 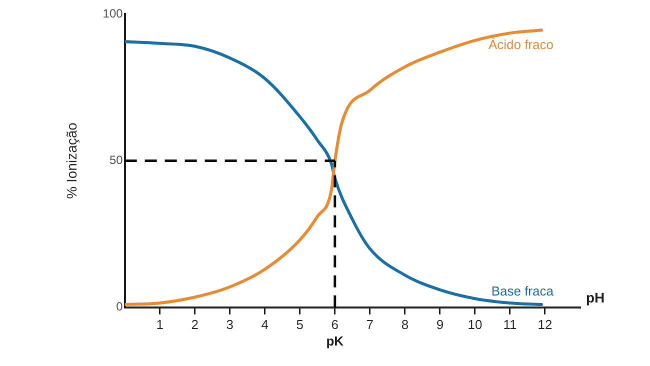 What do you see at coordinates (521, 44) in the screenshot?
I see `series-label: Ácido fraco` at bounding box center [521, 44].